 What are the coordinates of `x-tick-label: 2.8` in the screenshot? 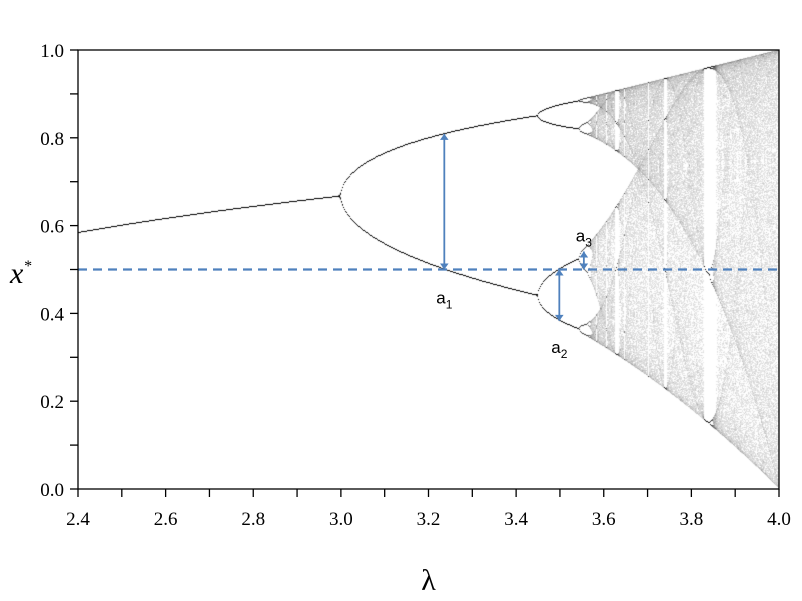 It's located at (253, 519).